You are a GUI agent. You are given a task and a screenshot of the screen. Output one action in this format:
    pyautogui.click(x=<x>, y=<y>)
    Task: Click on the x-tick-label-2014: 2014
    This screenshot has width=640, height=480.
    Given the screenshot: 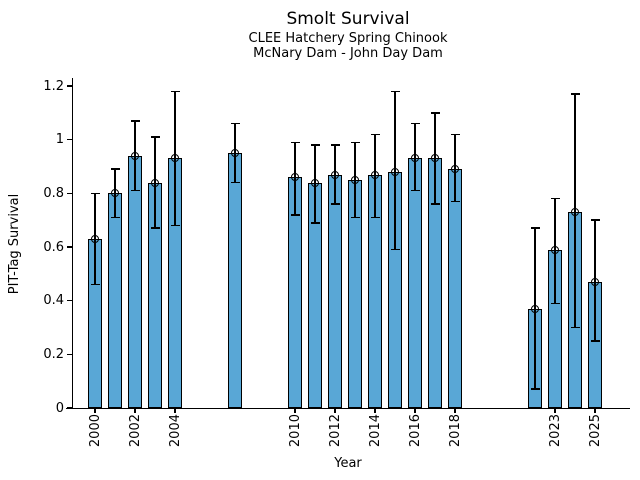 What is the action you would take?
    pyautogui.click(x=375, y=431)
    